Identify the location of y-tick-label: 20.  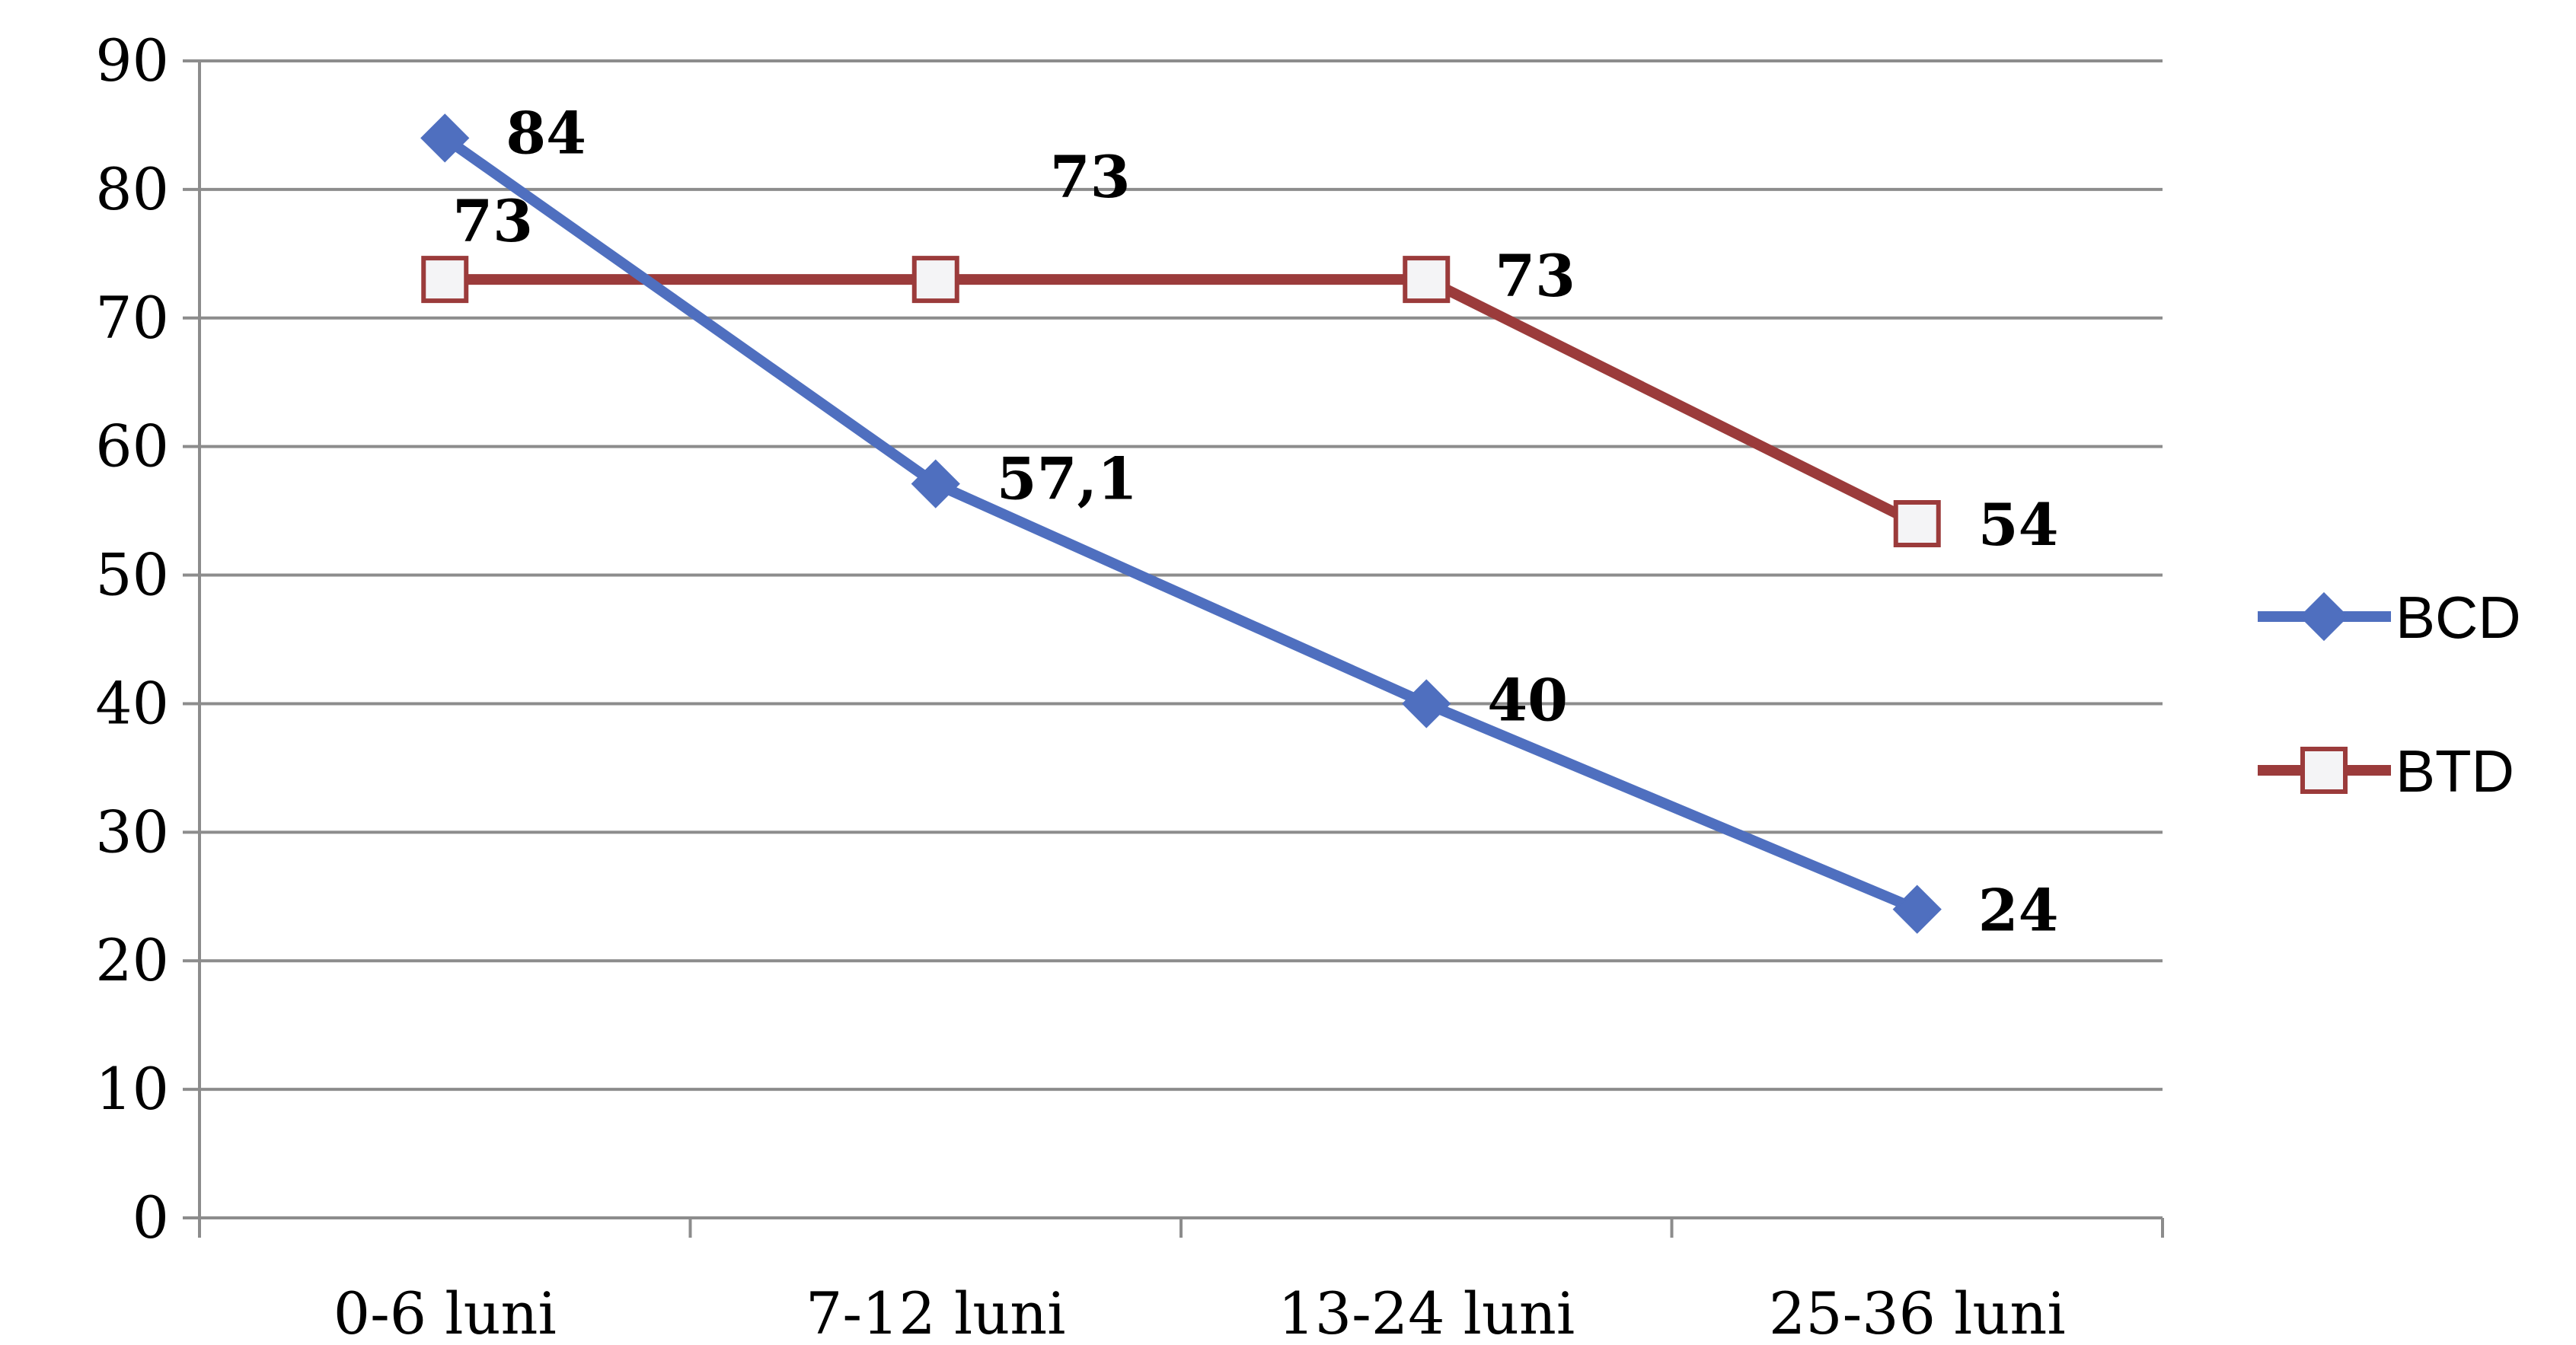
(132, 960).